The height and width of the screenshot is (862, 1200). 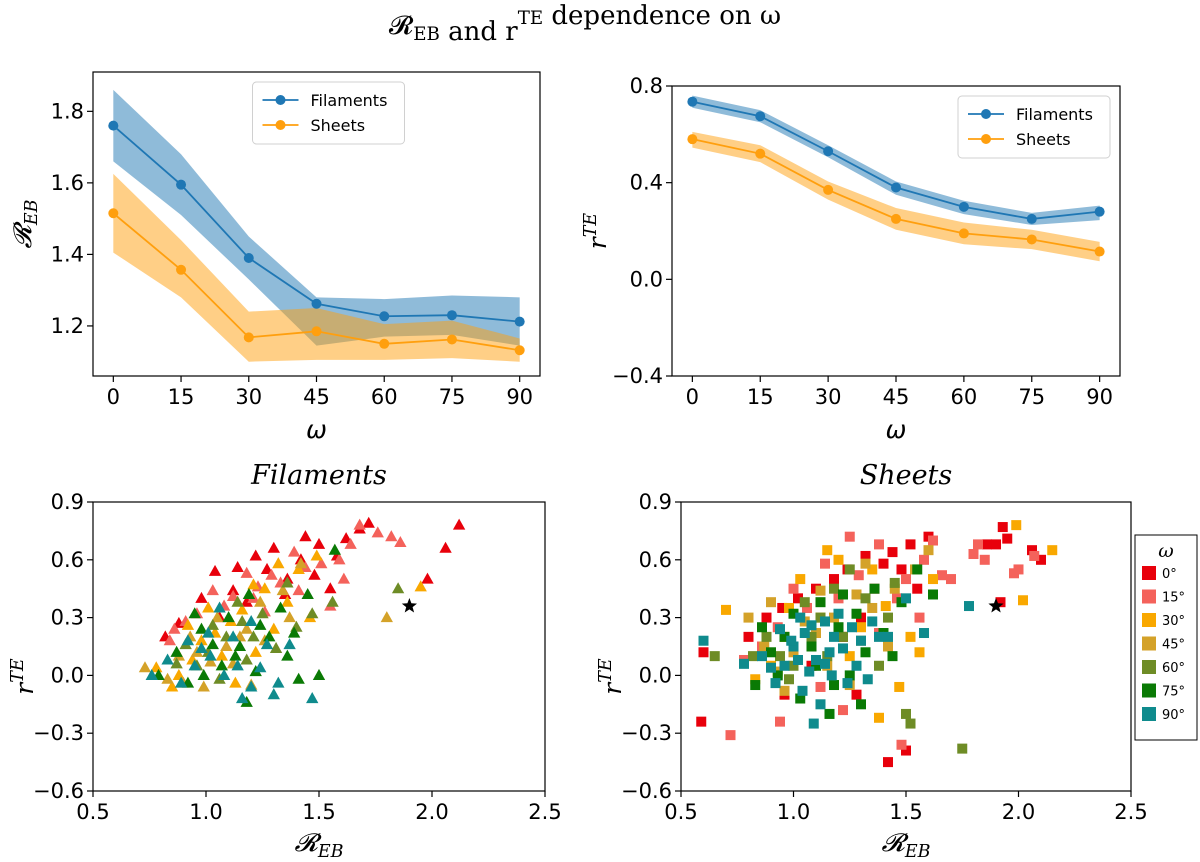 I want to click on x-axis-label: ω, so click(x=316, y=429).